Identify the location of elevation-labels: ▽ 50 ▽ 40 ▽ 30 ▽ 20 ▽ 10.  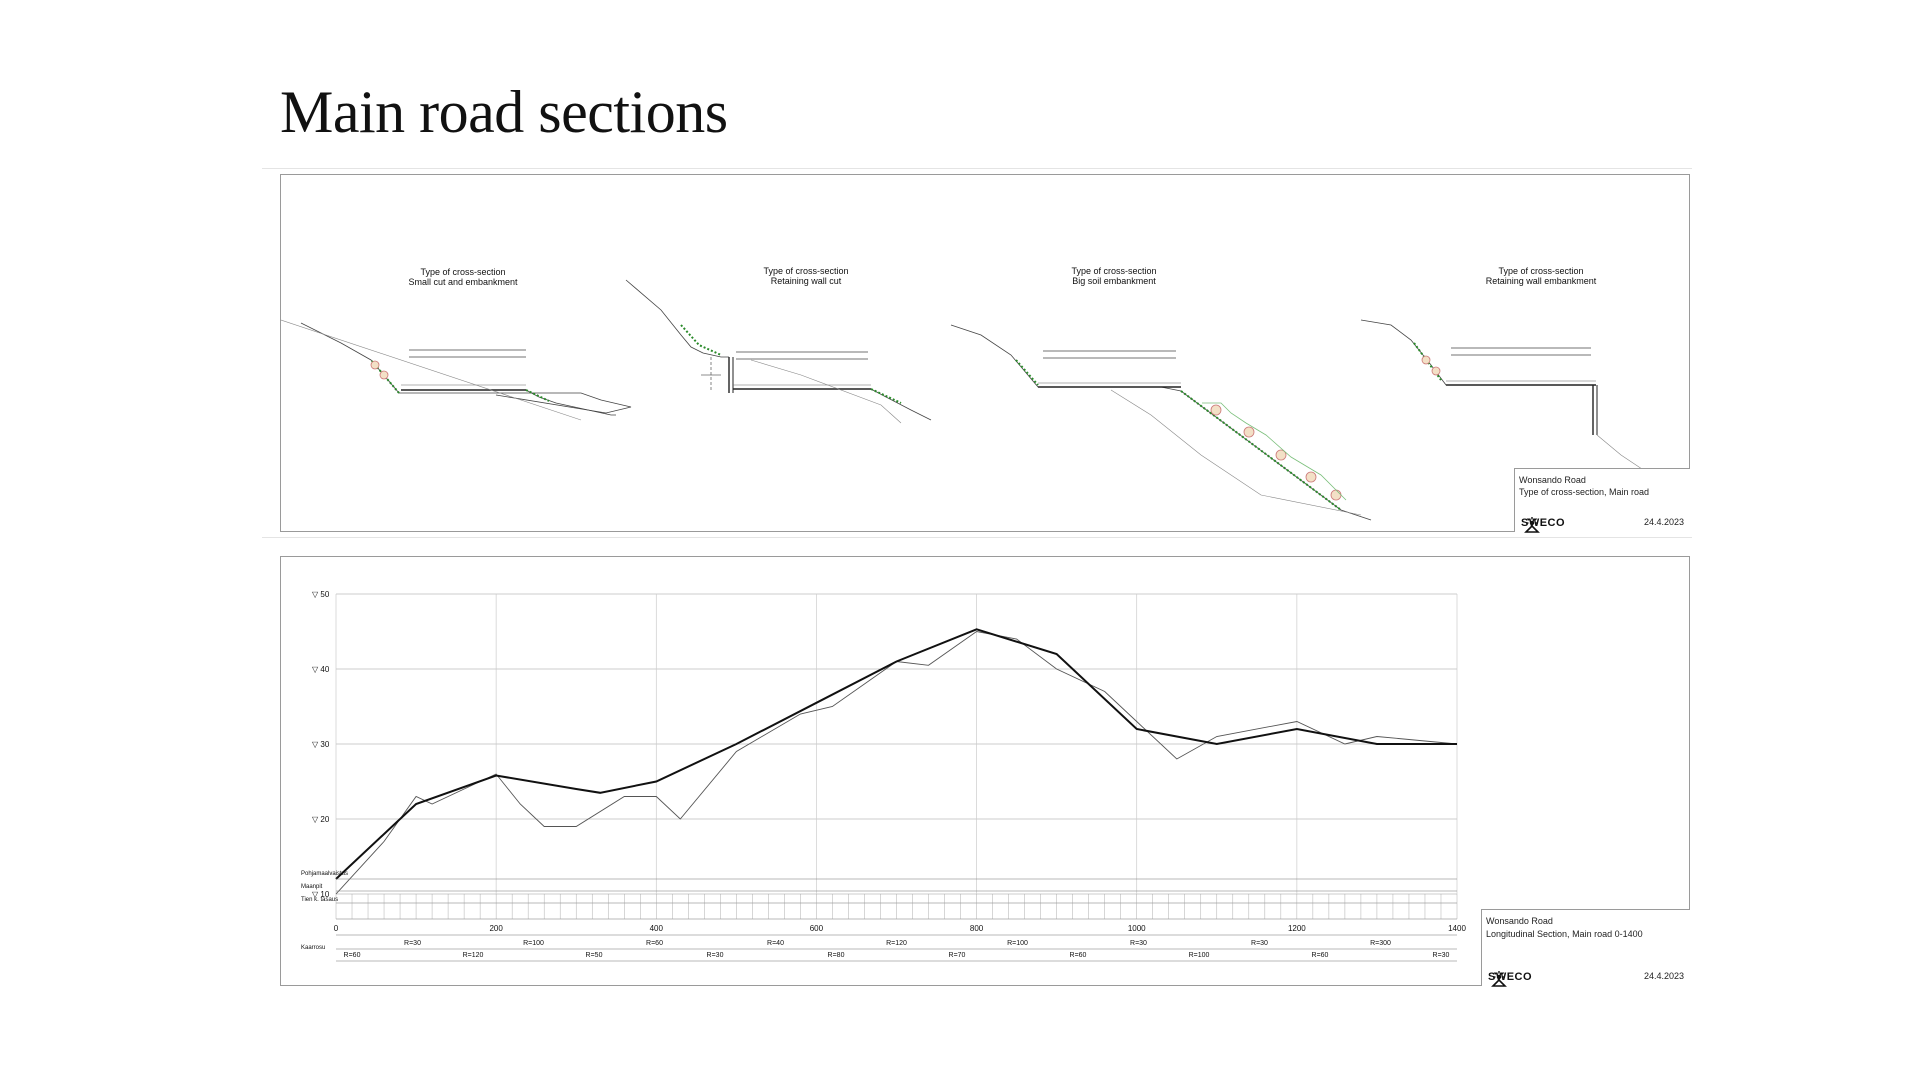
(321, 744).